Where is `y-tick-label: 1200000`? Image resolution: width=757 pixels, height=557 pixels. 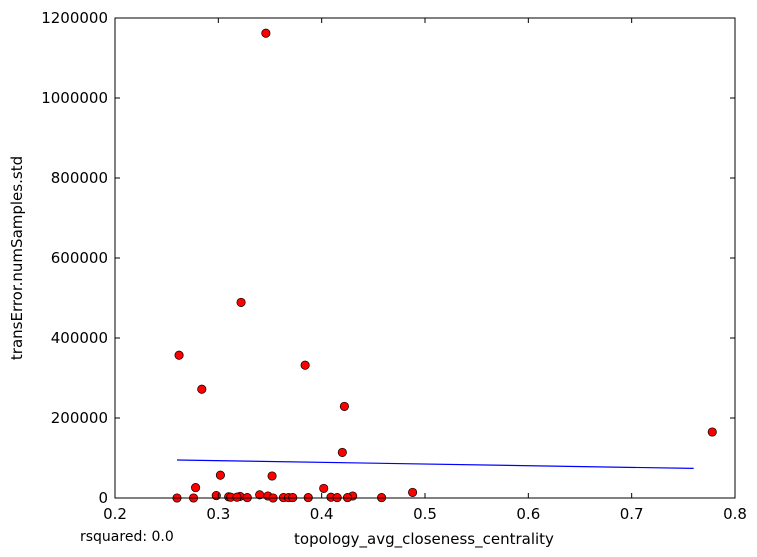
y-tick-label: 1200000 is located at coordinates (74, 18).